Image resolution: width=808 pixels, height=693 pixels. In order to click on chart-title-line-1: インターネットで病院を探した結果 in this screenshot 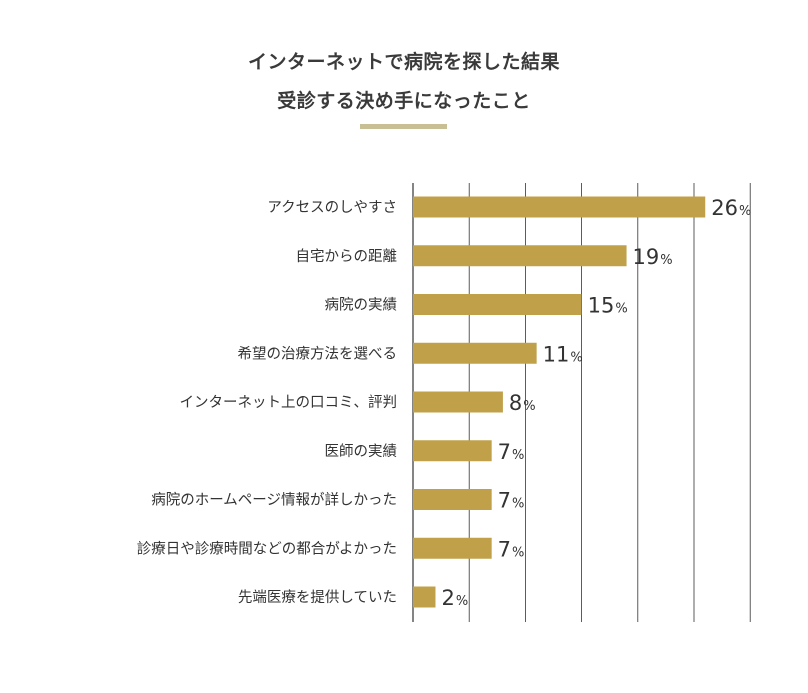, I will do `click(403, 62)`.